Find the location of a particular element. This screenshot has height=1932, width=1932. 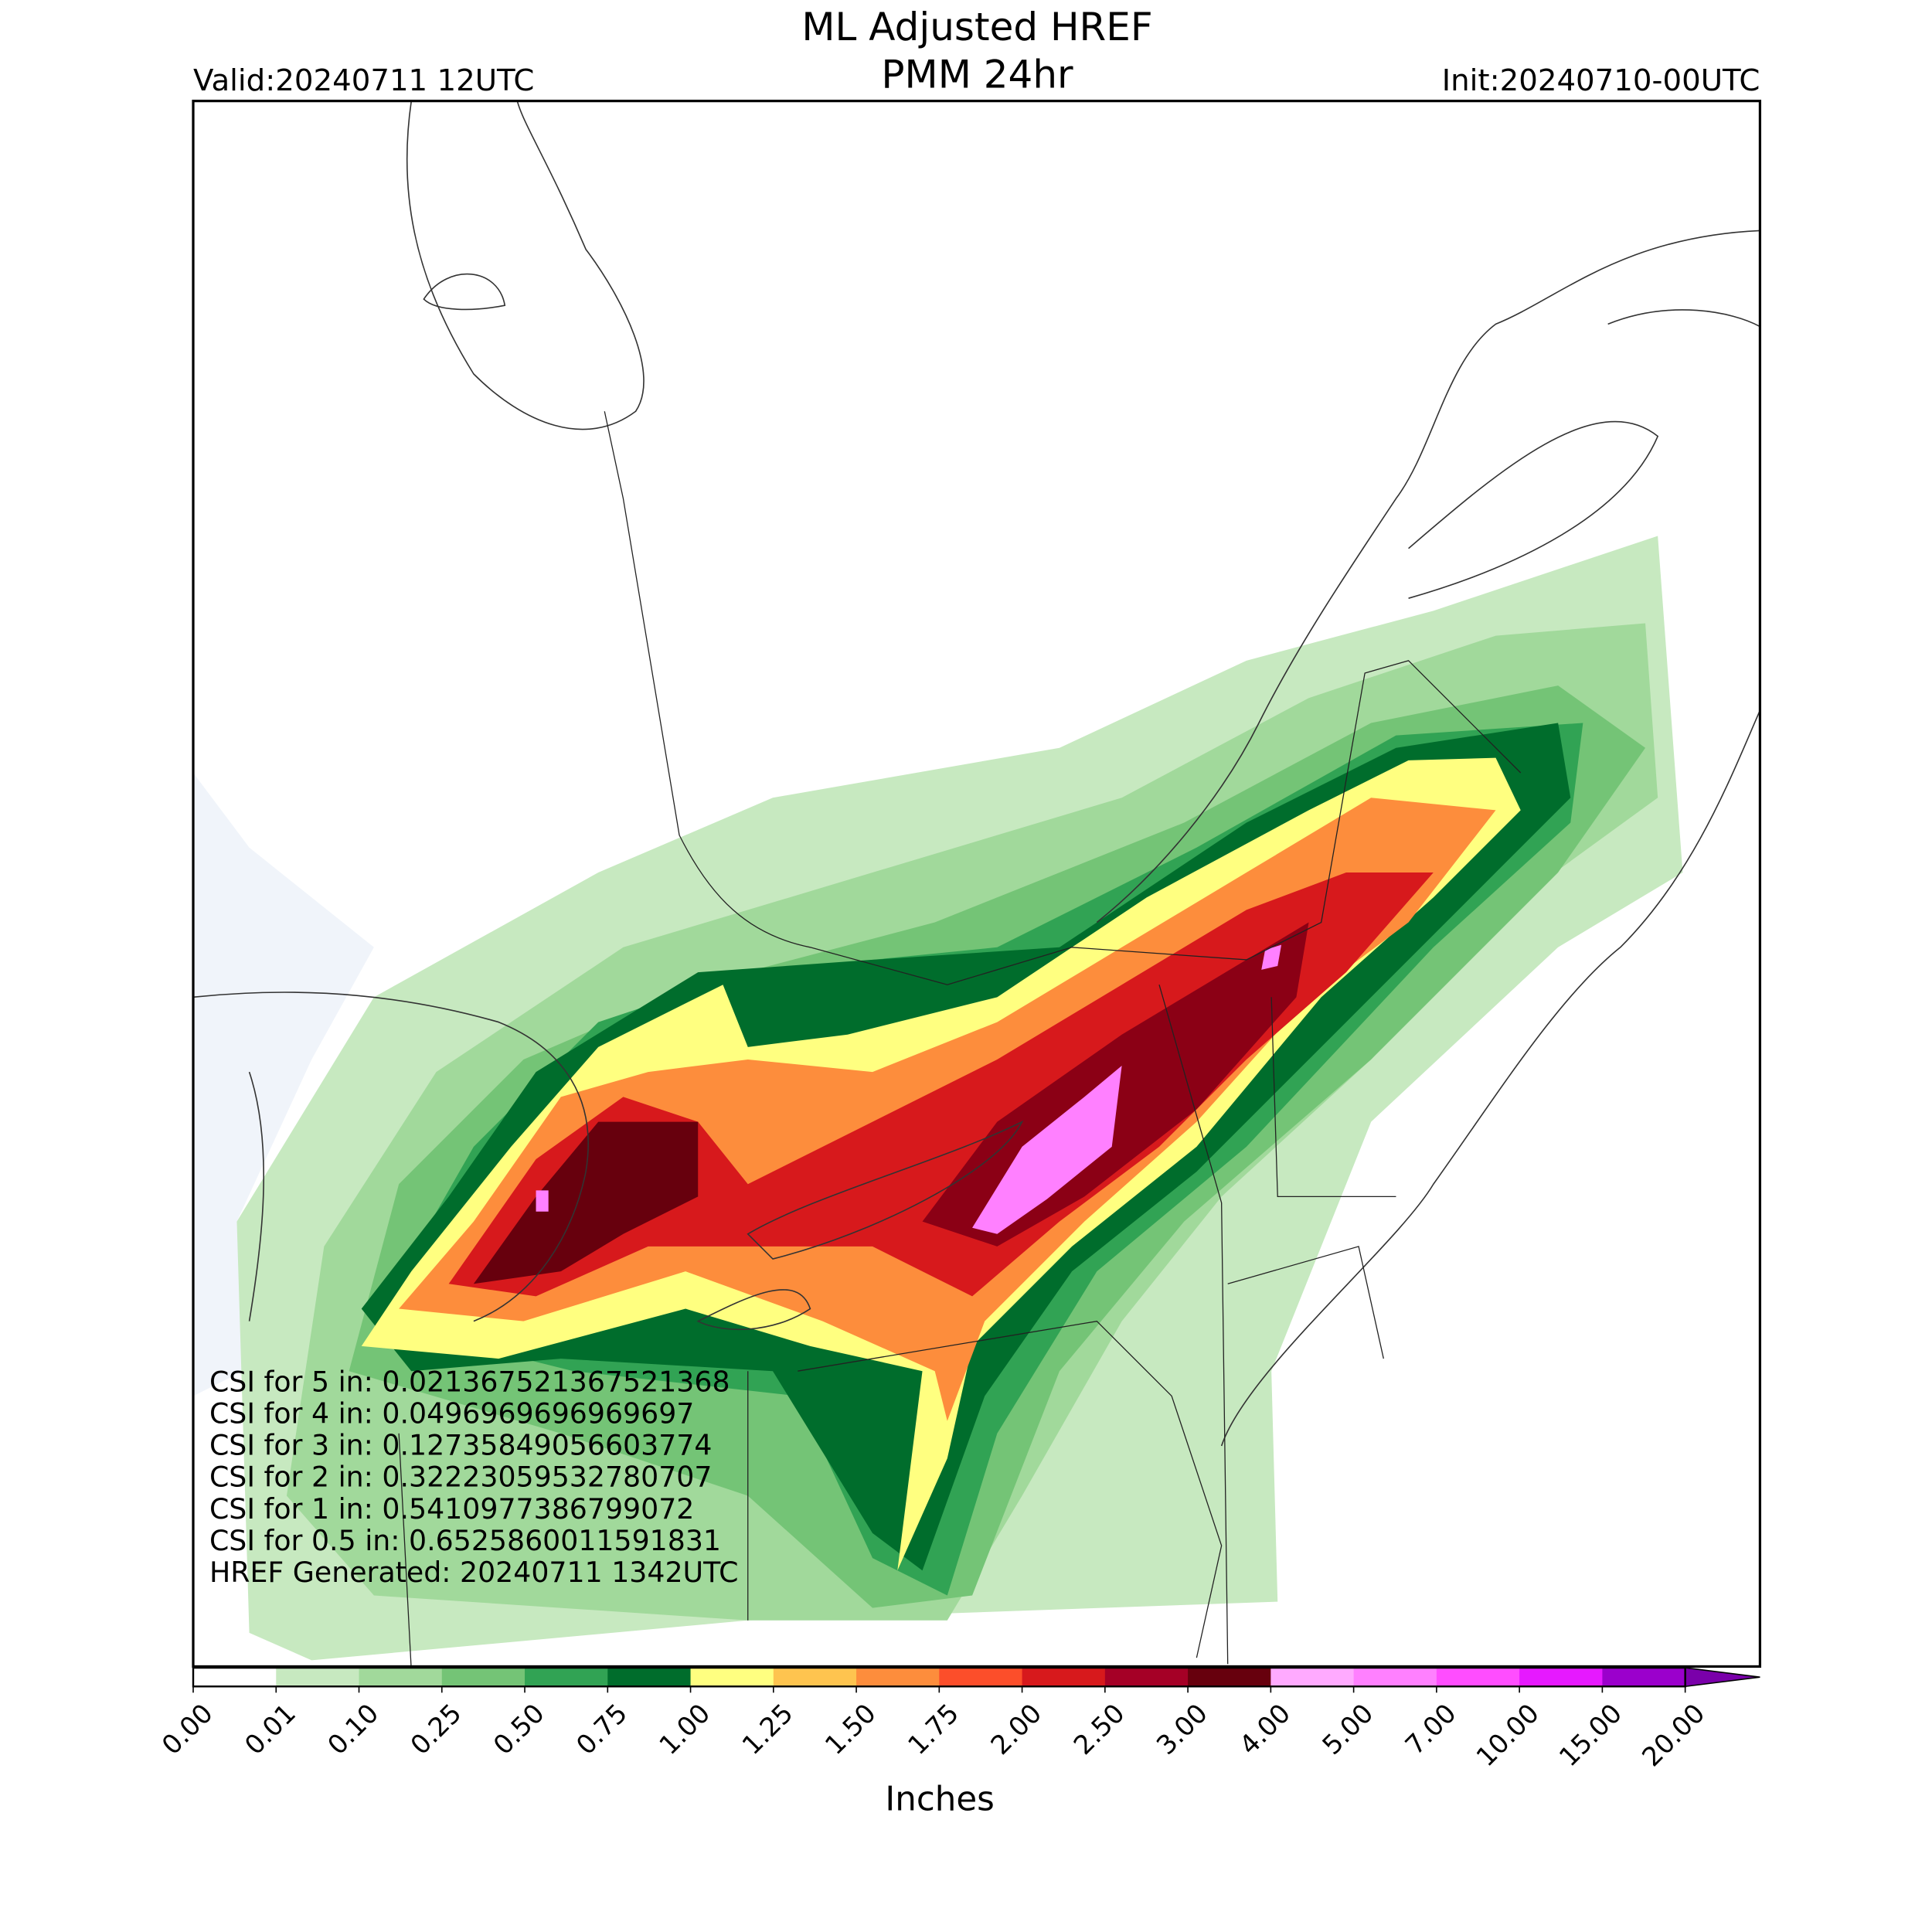

colorbar-tick-label: 2.50 is located at coordinates (1099, 1729).